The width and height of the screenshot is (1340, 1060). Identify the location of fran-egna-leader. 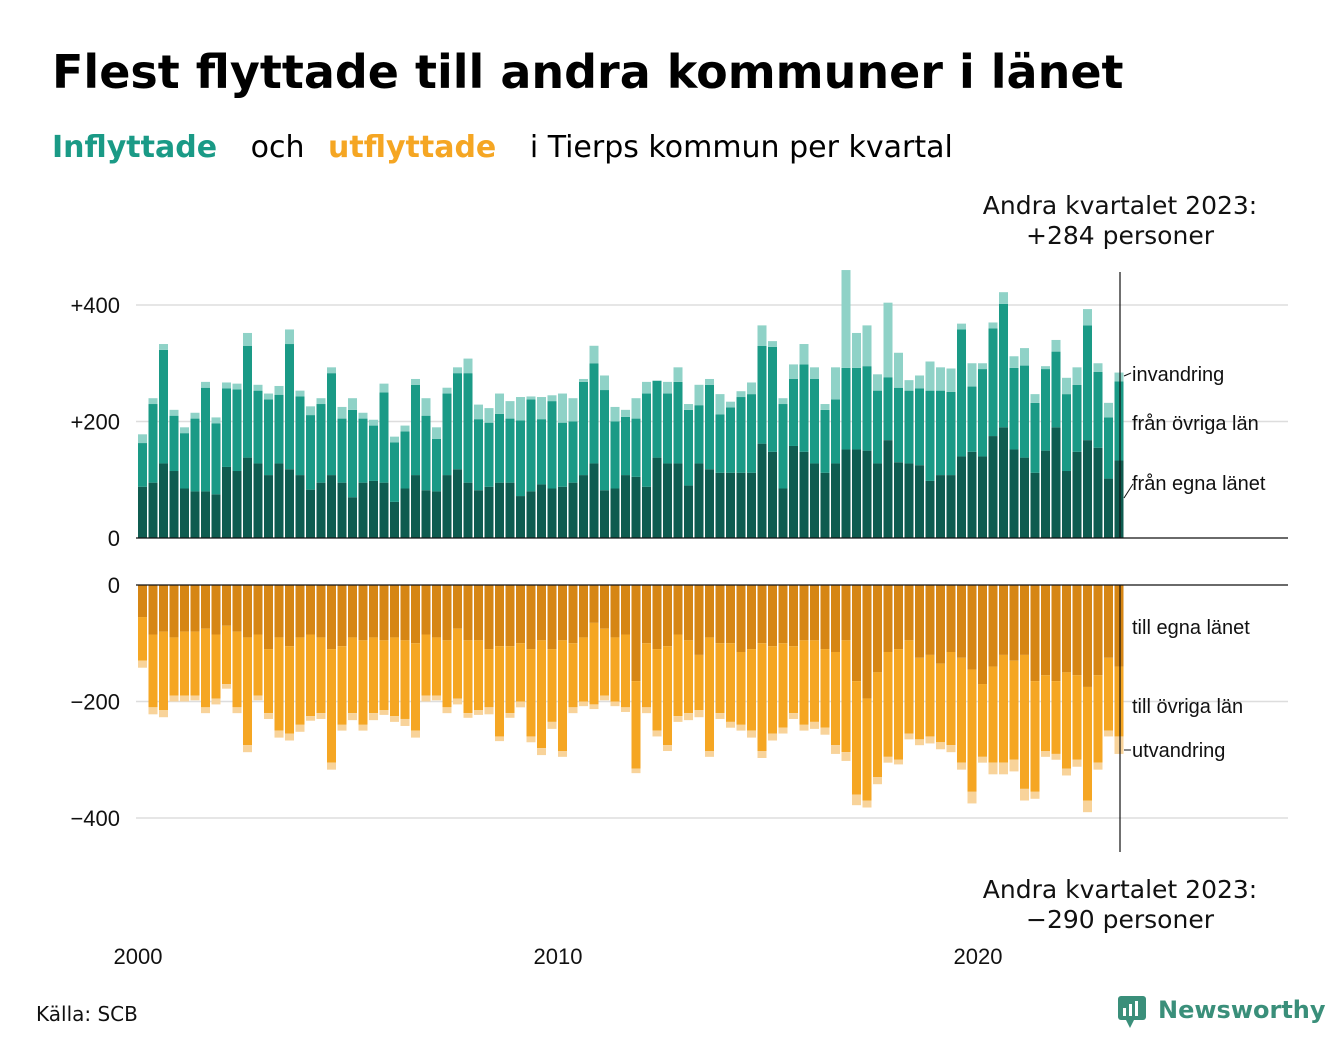
(1128, 491).